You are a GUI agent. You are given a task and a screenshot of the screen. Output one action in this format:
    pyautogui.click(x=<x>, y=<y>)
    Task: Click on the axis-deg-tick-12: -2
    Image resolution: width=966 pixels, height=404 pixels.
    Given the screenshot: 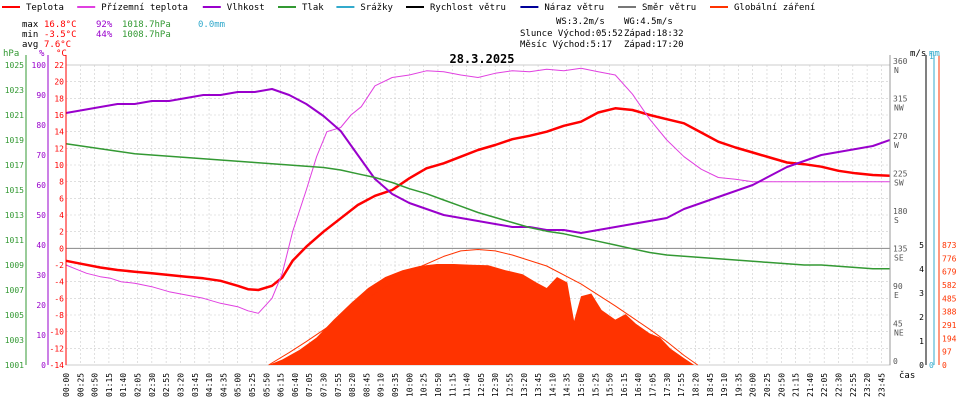 What is the action you would take?
    pyautogui.click(x=59, y=265)
    